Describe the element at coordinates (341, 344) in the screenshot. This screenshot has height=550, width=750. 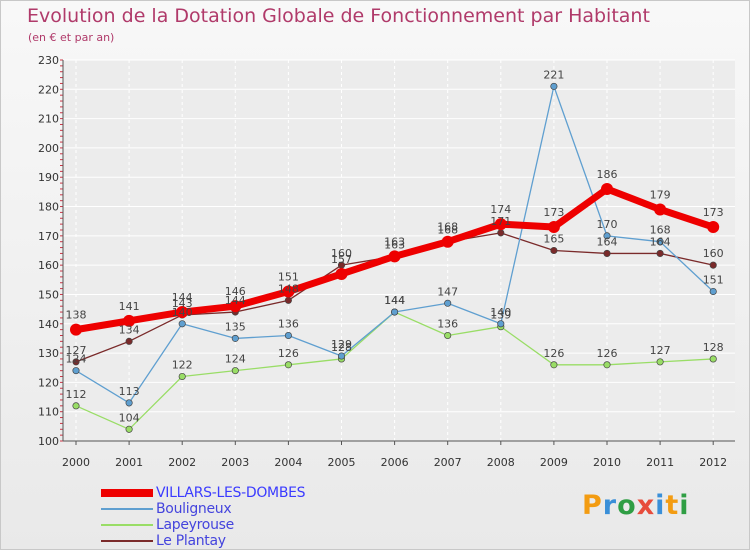
I see `data-label: 129` at that location.